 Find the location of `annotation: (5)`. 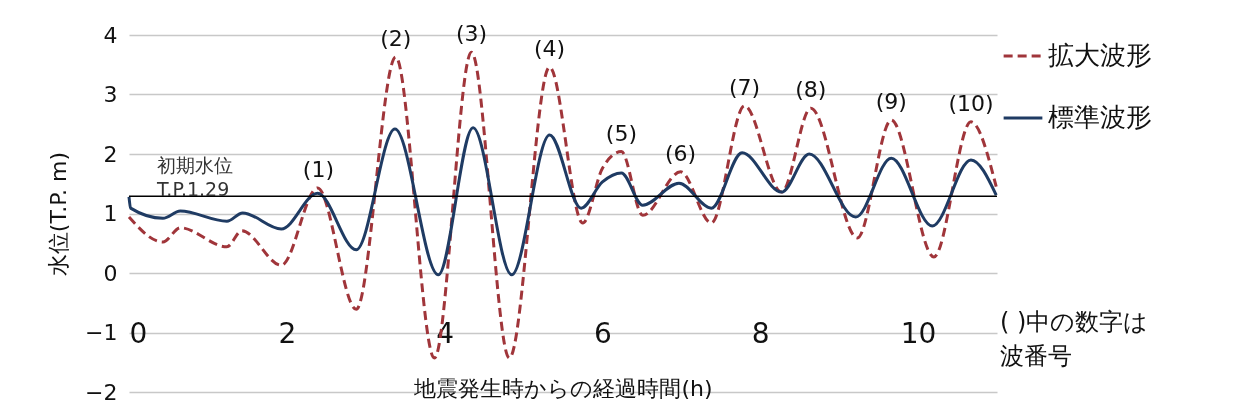

annotation: (5) is located at coordinates (621, 133).